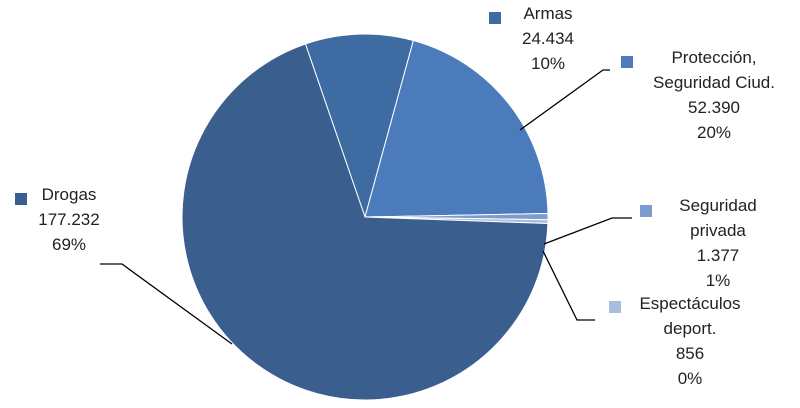  I want to click on data-label-line: 24.434, so click(548, 38).